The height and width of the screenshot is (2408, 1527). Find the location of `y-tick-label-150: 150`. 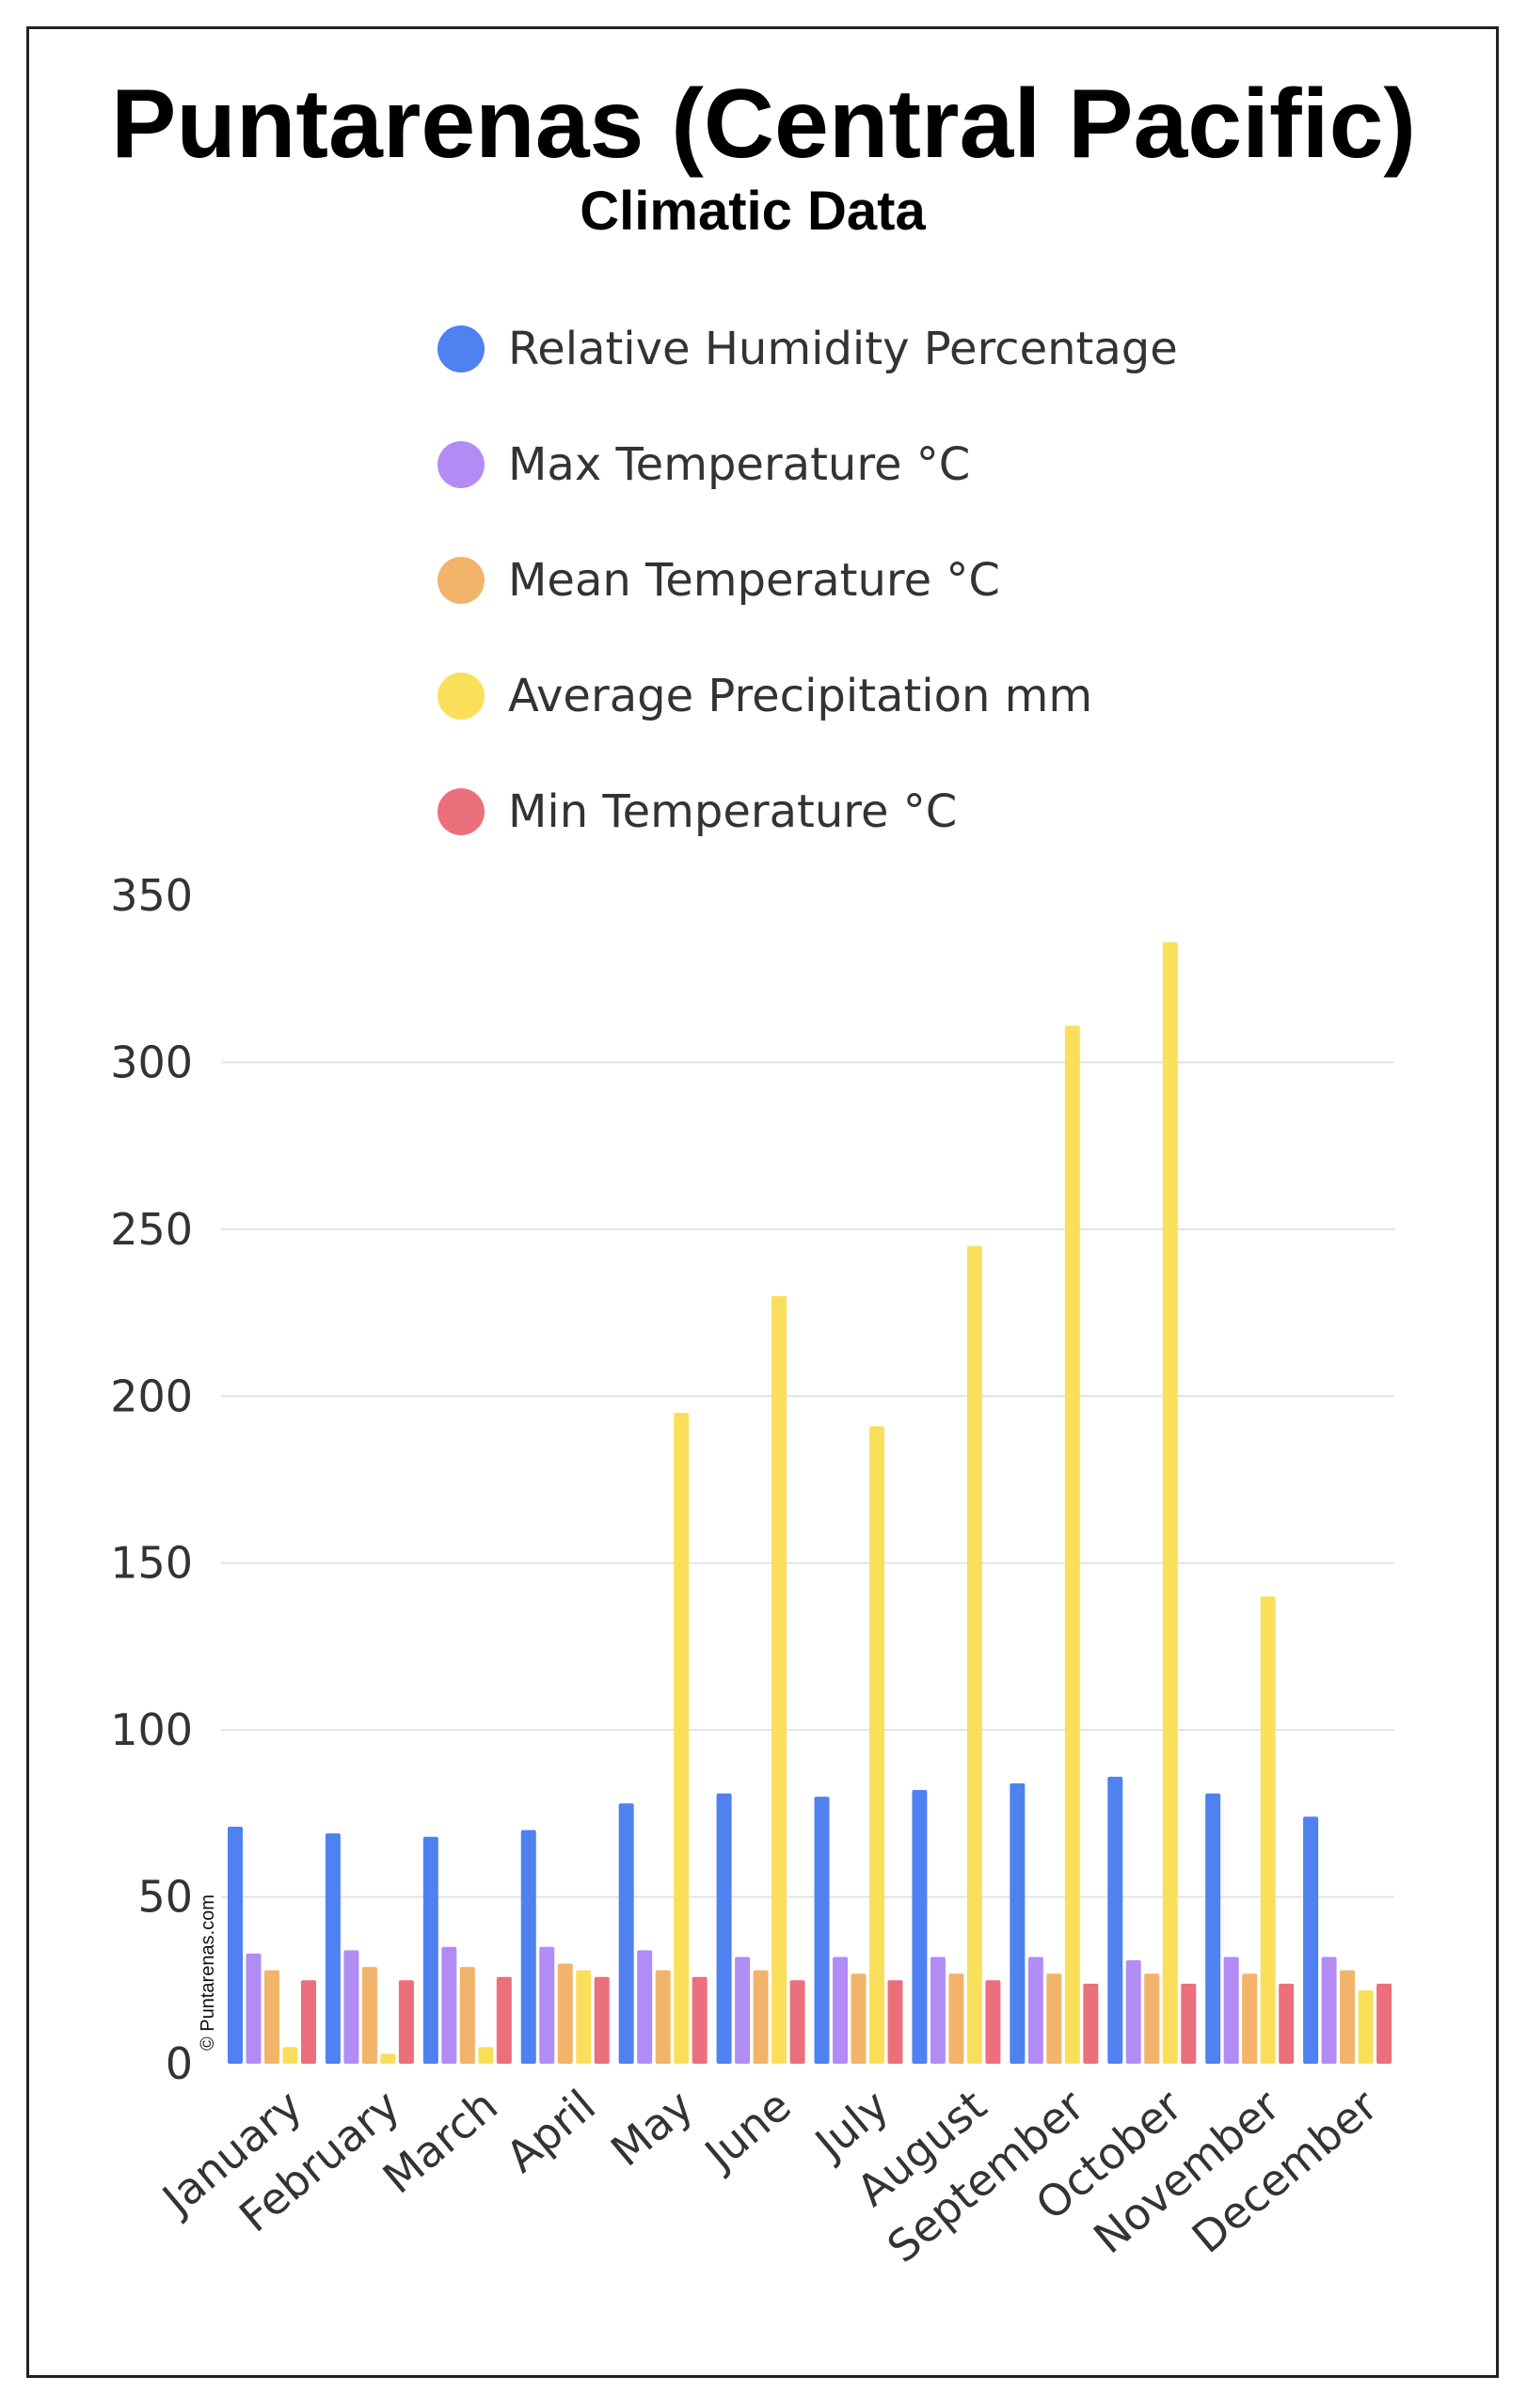

y-tick-label-150: 150 is located at coordinates (151, 1564).